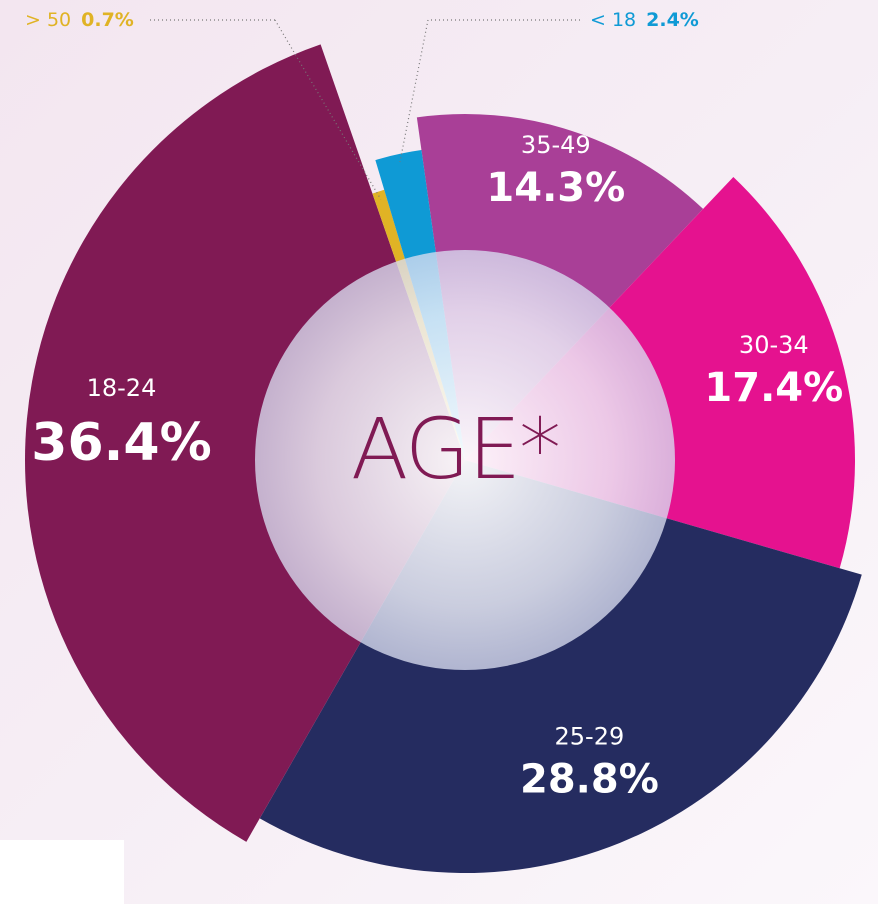 Image resolution: width=878 pixels, height=904 pixels. Describe the element at coordinates (672, 20) in the screenshot. I see `value-label: 2.4%` at that location.